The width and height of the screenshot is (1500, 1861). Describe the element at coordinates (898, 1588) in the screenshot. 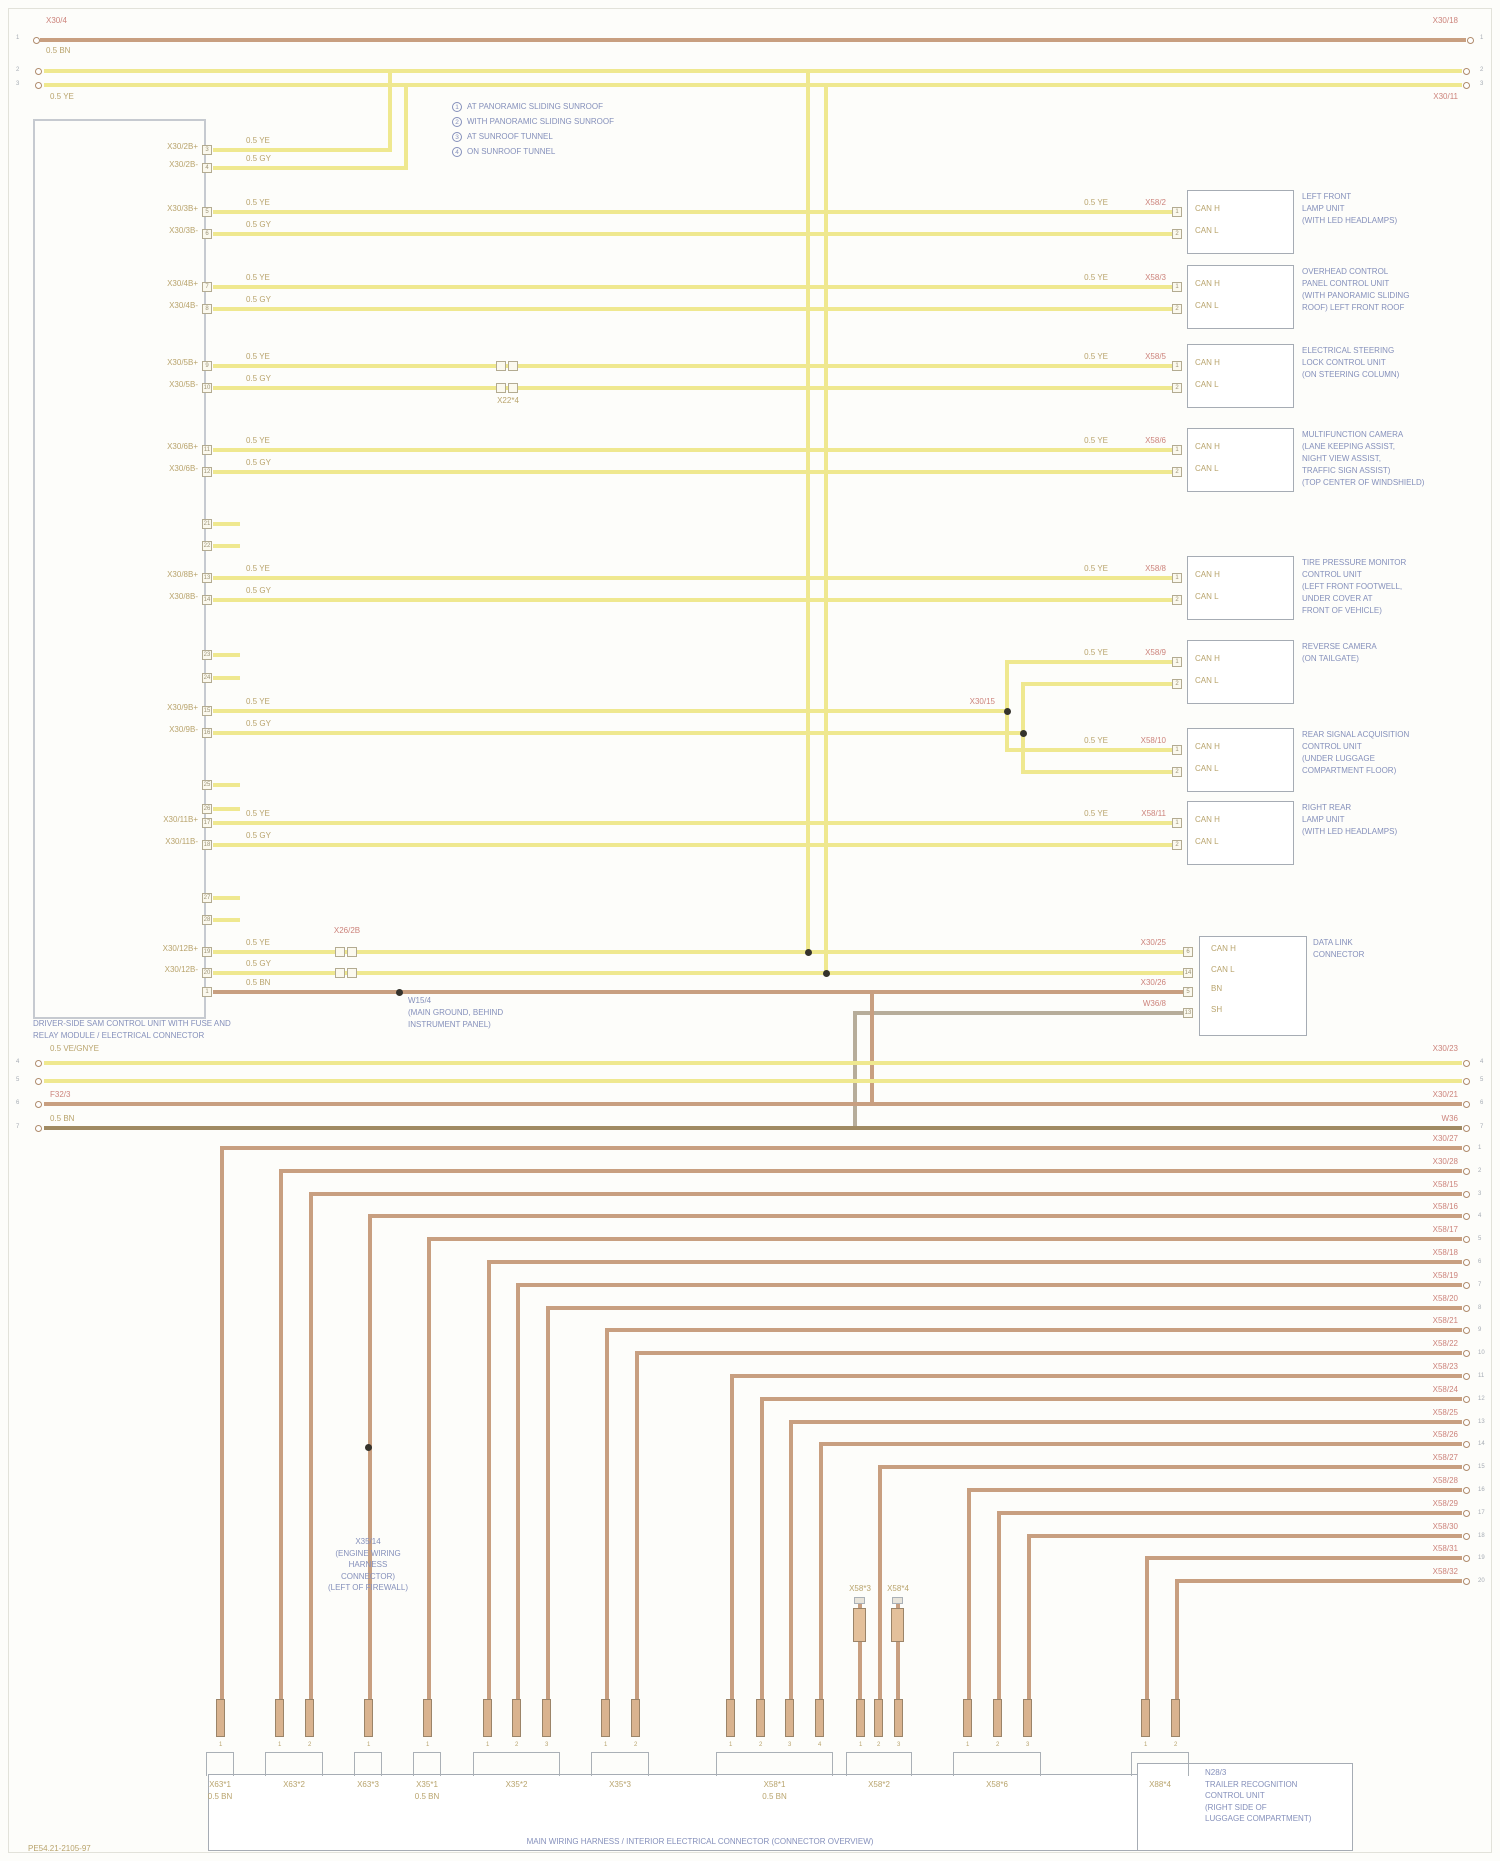

I see `inline-connector-code: X58*4` at that location.